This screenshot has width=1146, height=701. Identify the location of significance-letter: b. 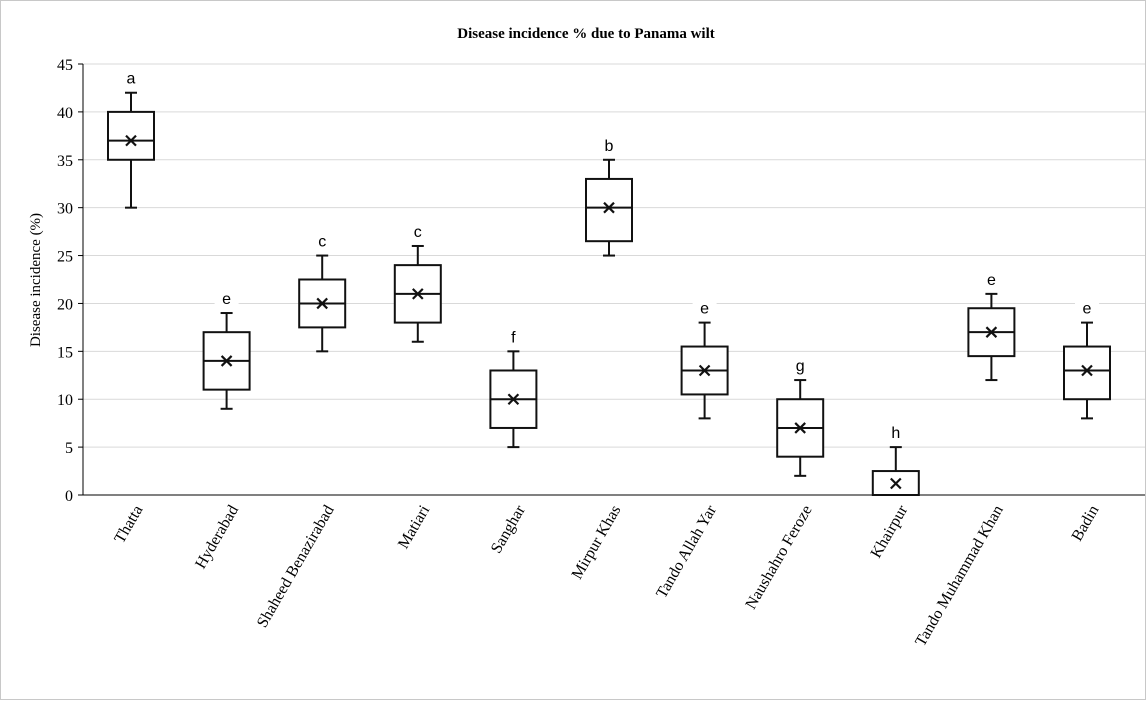
(609, 146).